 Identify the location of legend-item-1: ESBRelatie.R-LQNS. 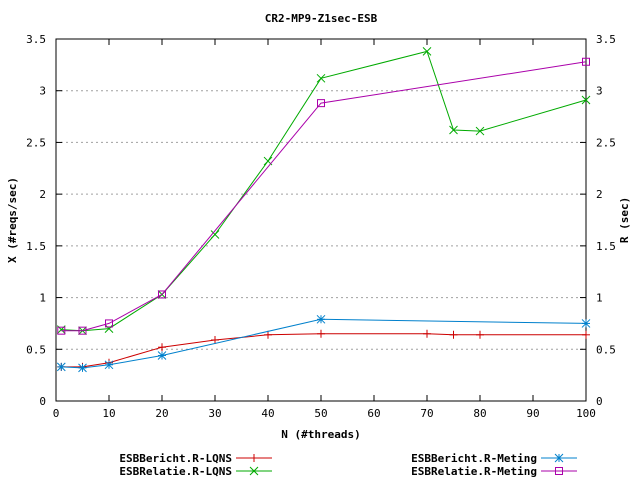
(195, 471).